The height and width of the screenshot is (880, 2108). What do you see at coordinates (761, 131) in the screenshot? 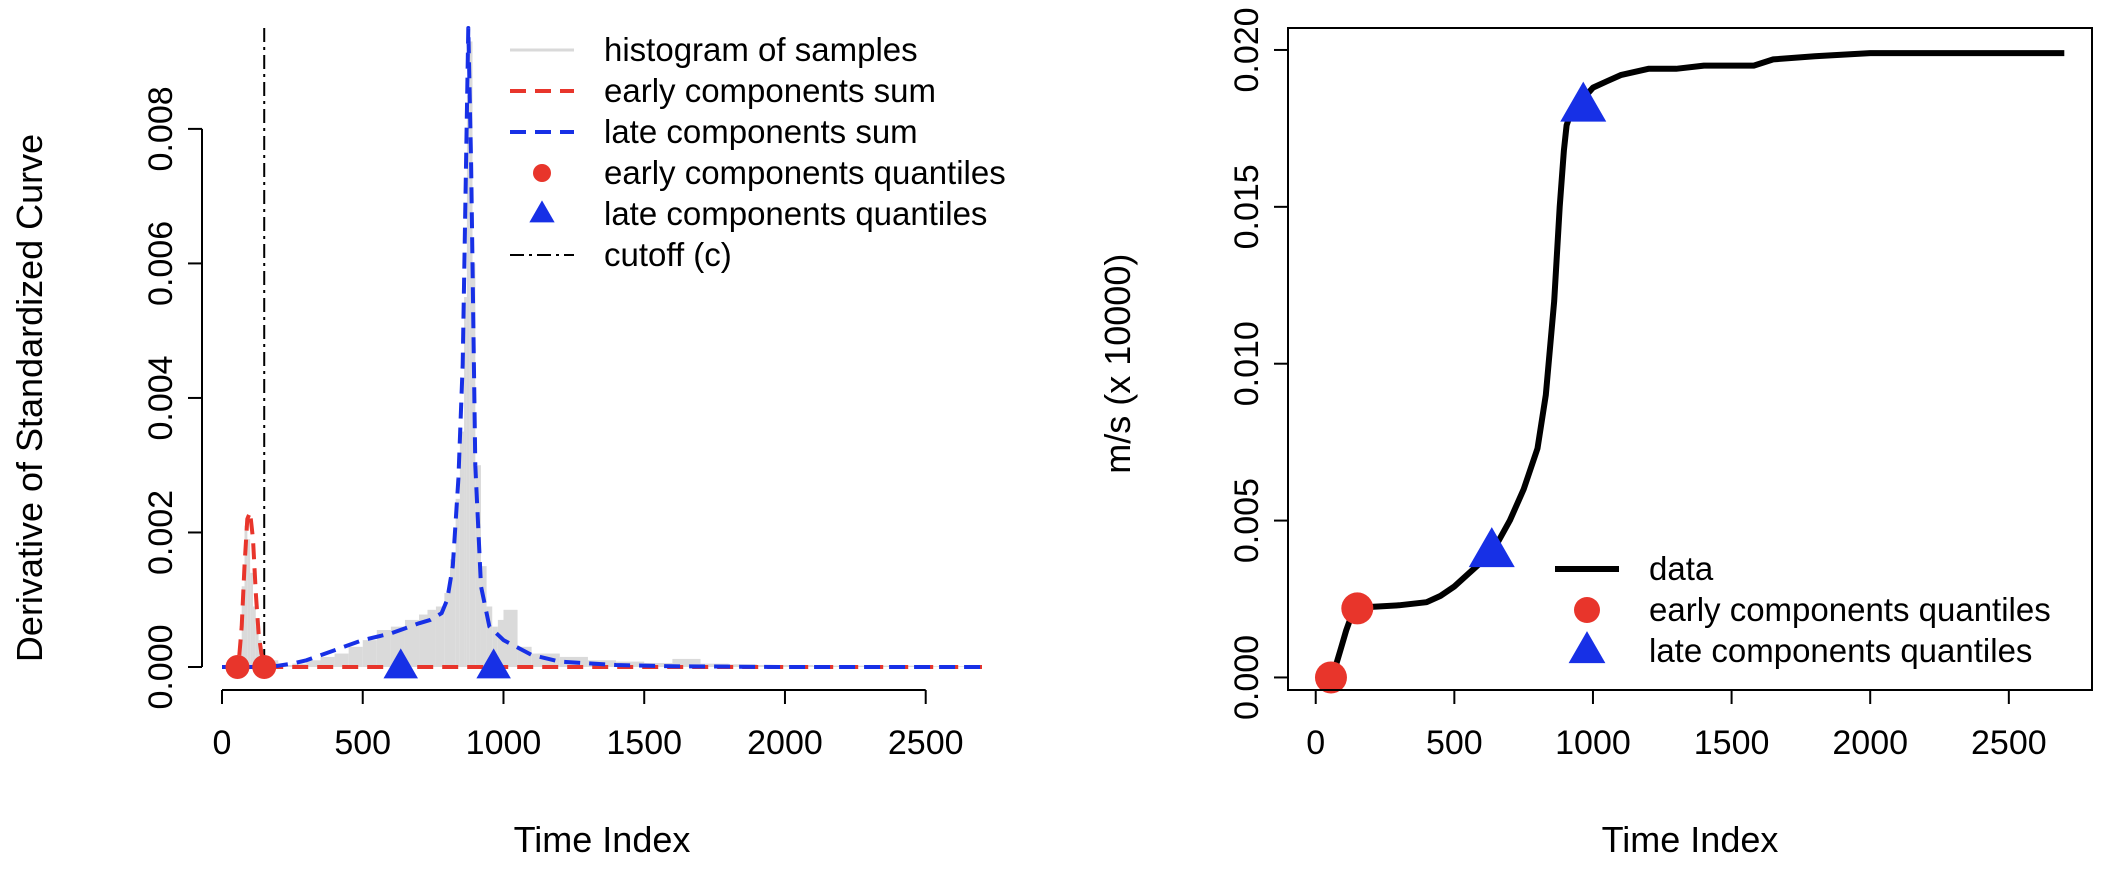
I see `legend-label: late components sum` at bounding box center [761, 131].